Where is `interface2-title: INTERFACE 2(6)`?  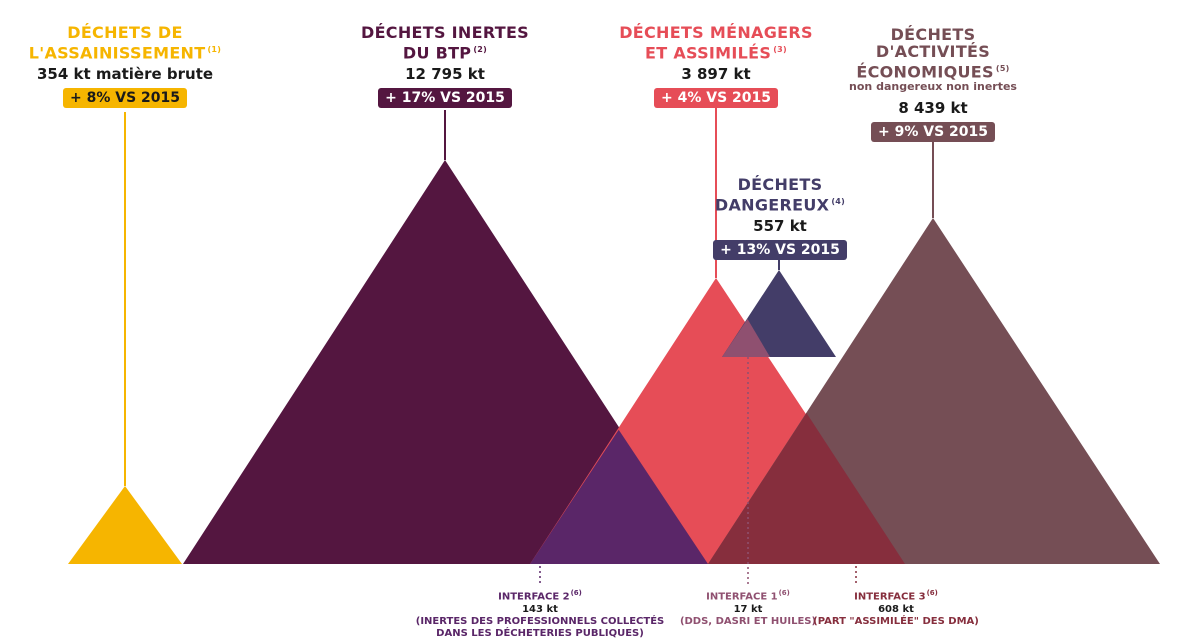 interface2-title: INTERFACE 2(6) is located at coordinates (540, 596).